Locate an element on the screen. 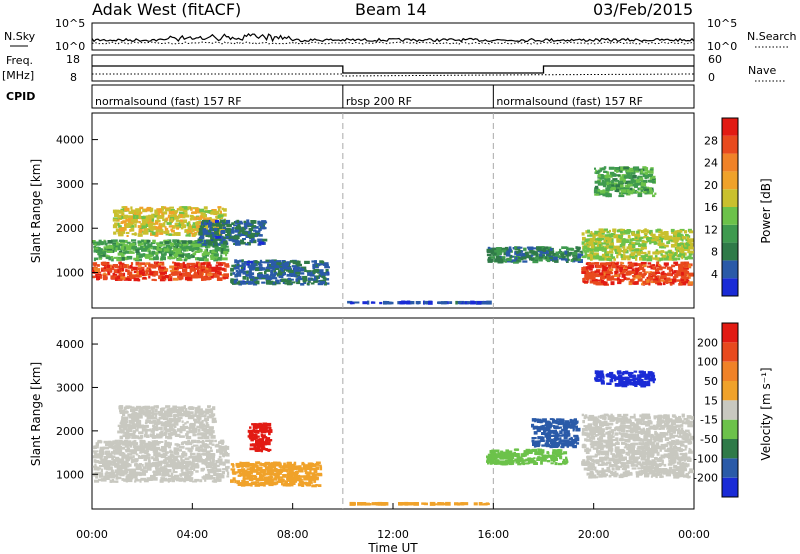  nsky-frame is located at coordinates (393, 36).